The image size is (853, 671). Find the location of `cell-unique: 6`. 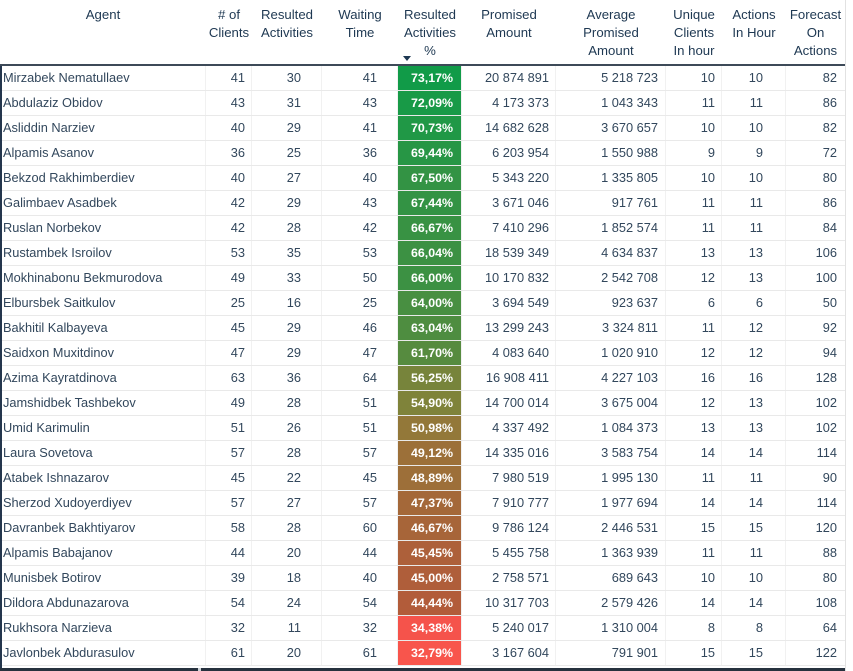

cell-unique: 6 is located at coordinates (694, 303).